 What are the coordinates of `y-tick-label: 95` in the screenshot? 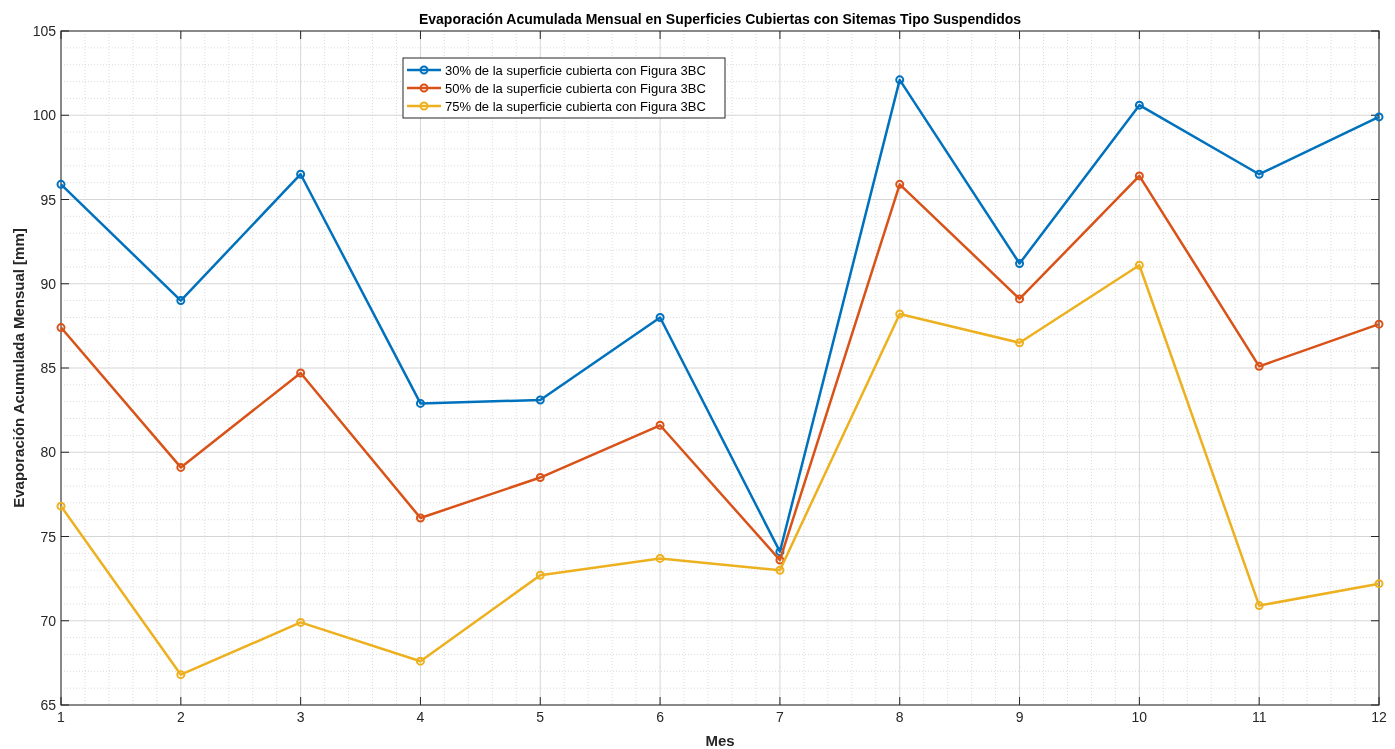 It's located at (48, 199).